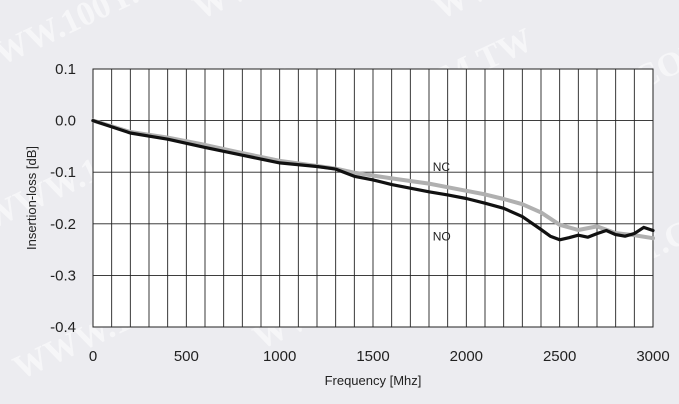 This screenshot has width=679, height=404. Describe the element at coordinates (63, 327) in the screenshot. I see `y-tick-label: -0.4` at that location.